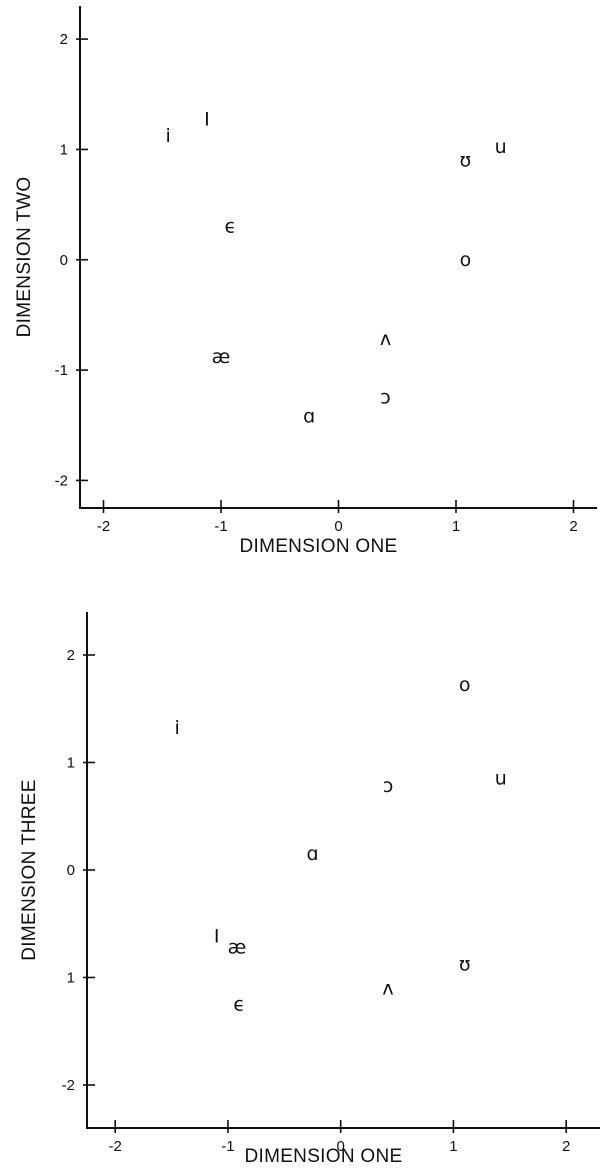  Describe the element at coordinates (29, 870) in the screenshot. I see `y-axis-title: DIMENSION THREE` at that location.